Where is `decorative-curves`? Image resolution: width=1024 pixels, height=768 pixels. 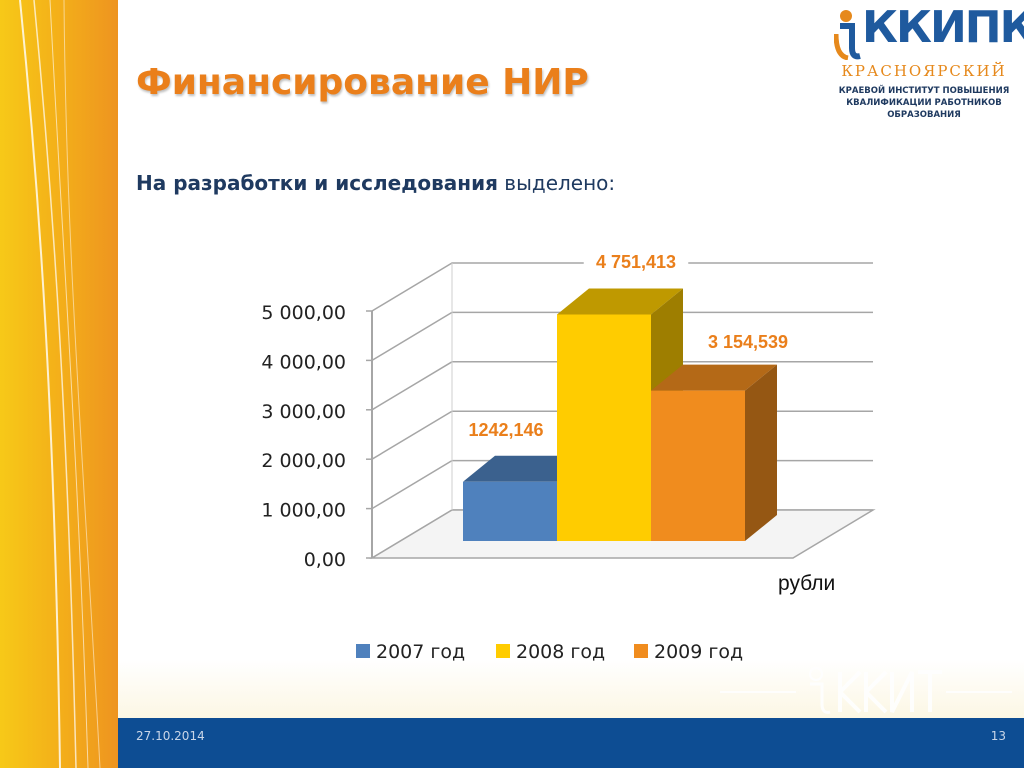 decorative-curves is located at coordinates (60, 384).